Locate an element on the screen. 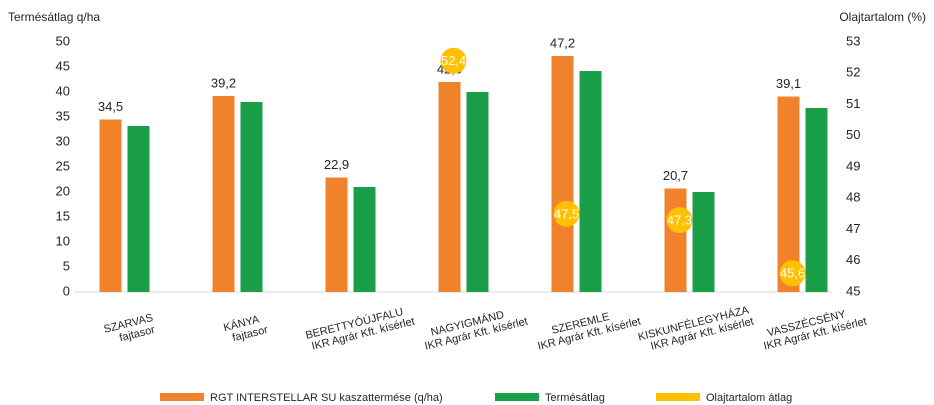 Image resolution: width=934 pixels, height=405 pixels. value-label: 47,2 is located at coordinates (562, 42).